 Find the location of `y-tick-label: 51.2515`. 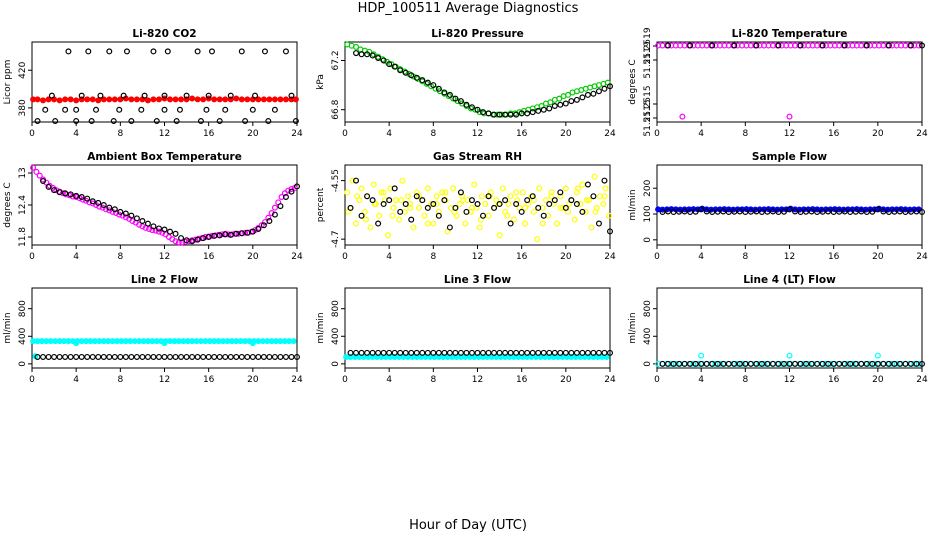

y-tick-label: 51.2515 is located at coordinates (648, 117).